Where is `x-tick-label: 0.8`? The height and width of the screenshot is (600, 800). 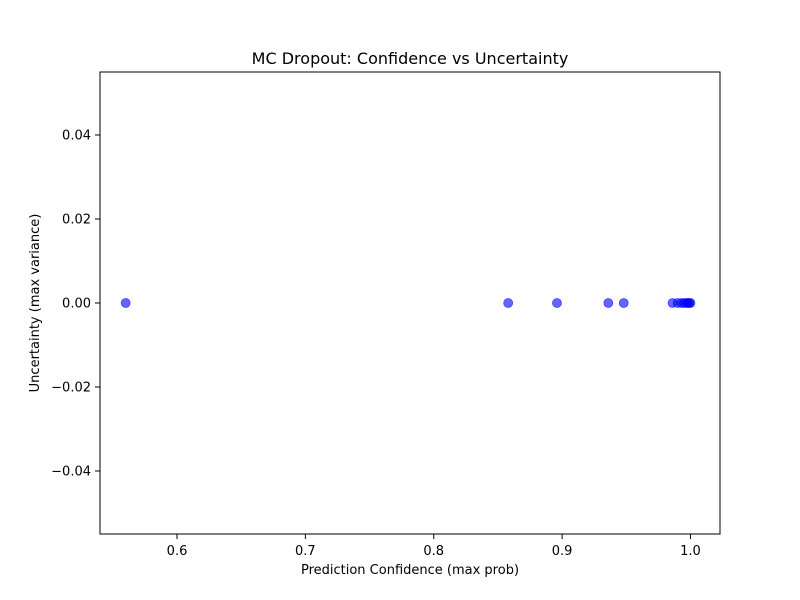 x-tick-label: 0.8 is located at coordinates (433, 551).